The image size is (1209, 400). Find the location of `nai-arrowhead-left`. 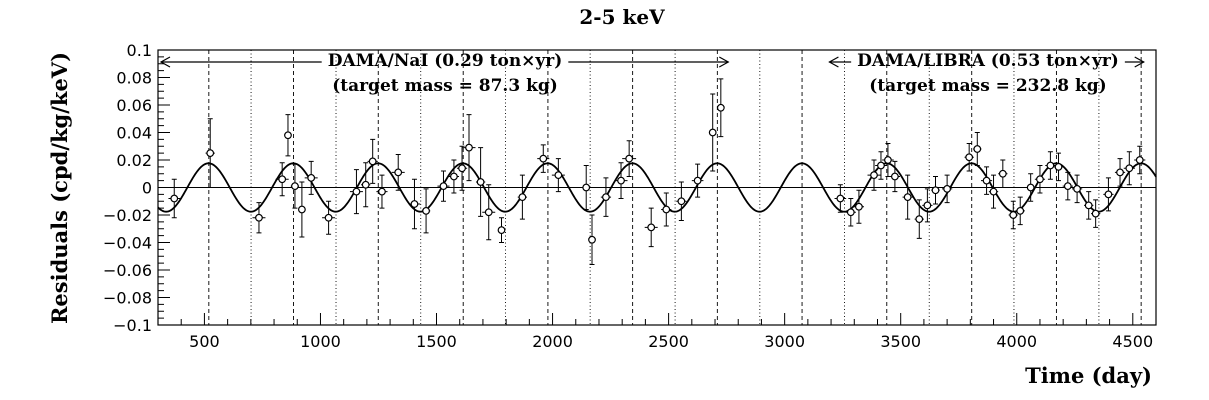

nai-arrowhead-left is located at coordinates (165, 62).